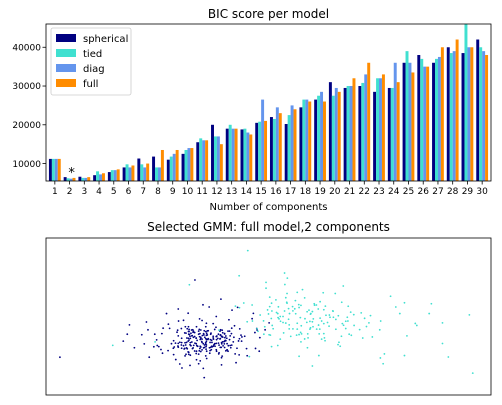 The image size is (502, 405). What do you see at coordinates (91, 61) in the screenshot?
I see `bic-legend: spherical tied diag full` at bounding box center [91, 61].